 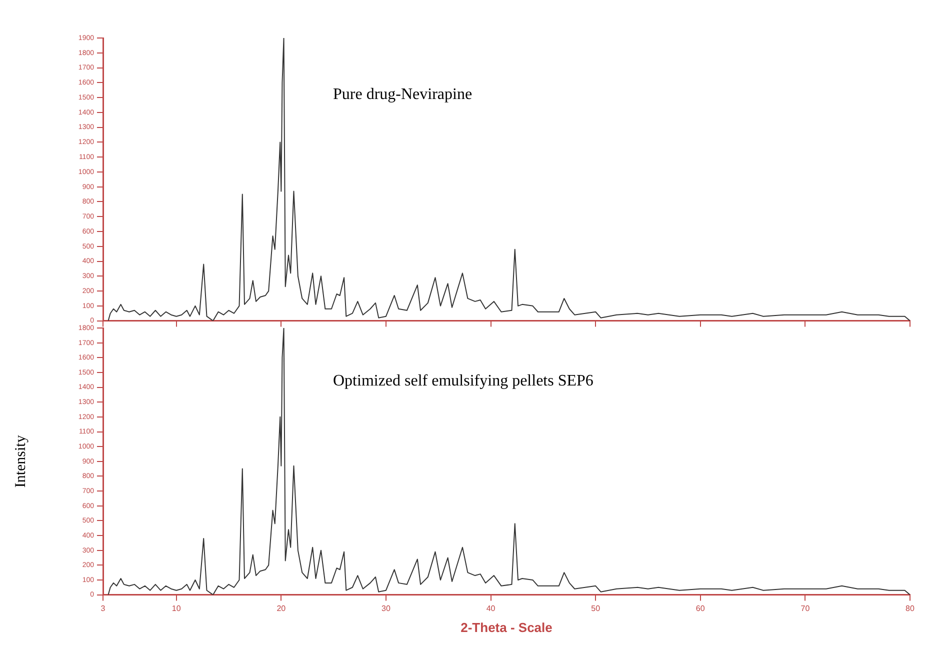 What do you see at coordinates (463, 381) in the screenshot?
I see `annotation: Optimized self emulsifying pellets SEP6` at bounding box center [463, 381].